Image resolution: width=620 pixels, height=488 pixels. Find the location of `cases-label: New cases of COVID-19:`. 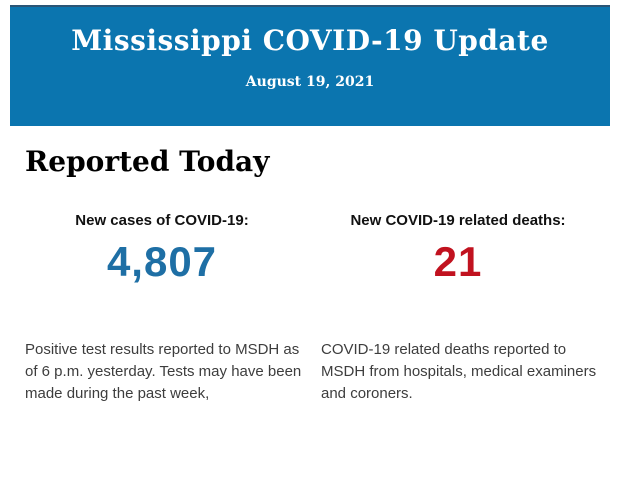

cases-label: New cases of COVID-19: is located at coordinates (162, 220).